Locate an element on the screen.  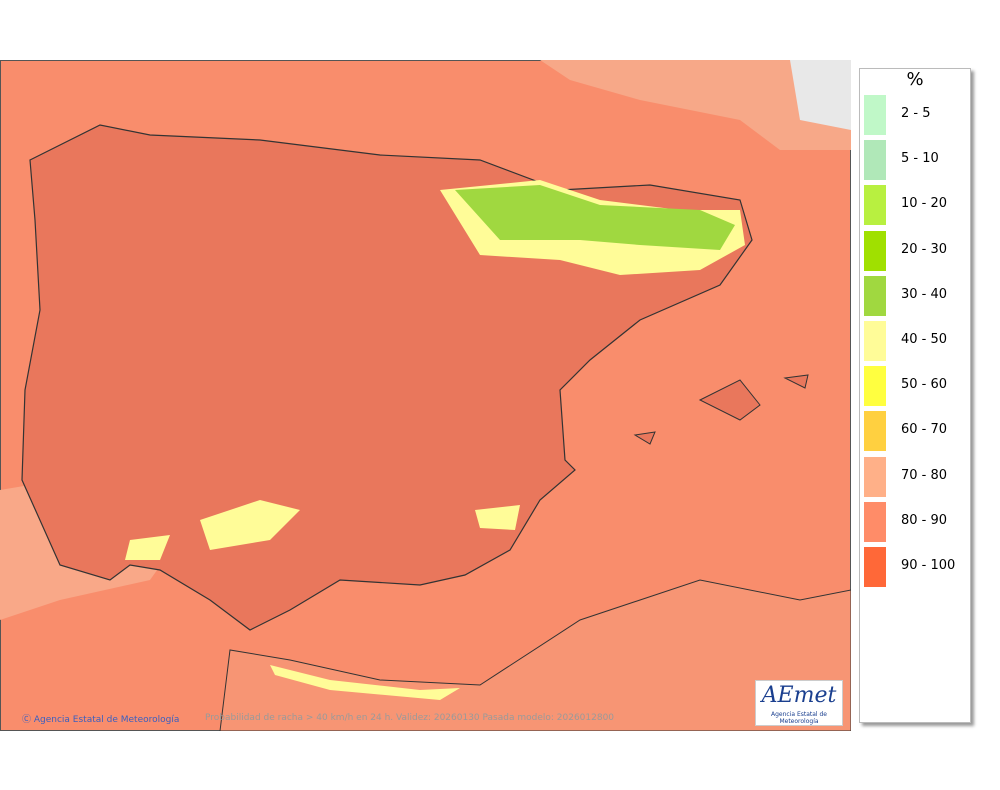
legend-label: 40 - 50 is located at coordinates (924, 339).